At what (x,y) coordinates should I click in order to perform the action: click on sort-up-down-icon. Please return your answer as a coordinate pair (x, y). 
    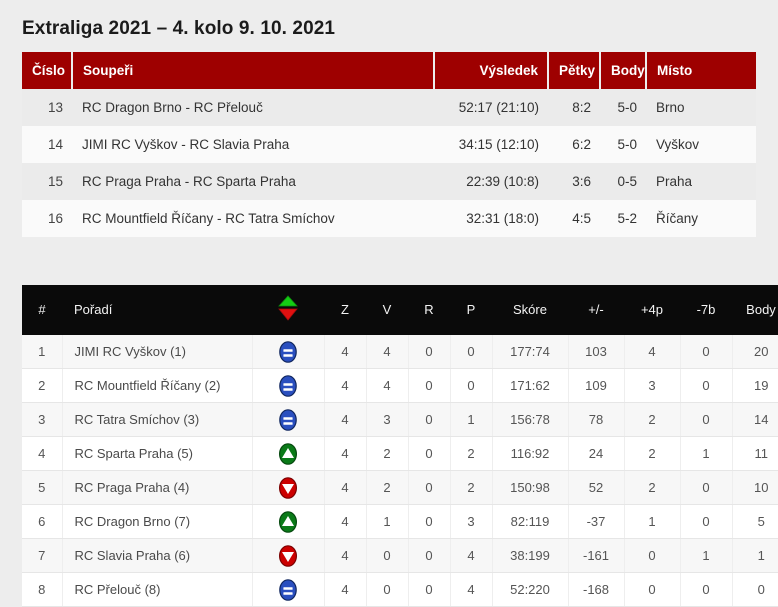
    Looking at the image, I should click on (288, 308).